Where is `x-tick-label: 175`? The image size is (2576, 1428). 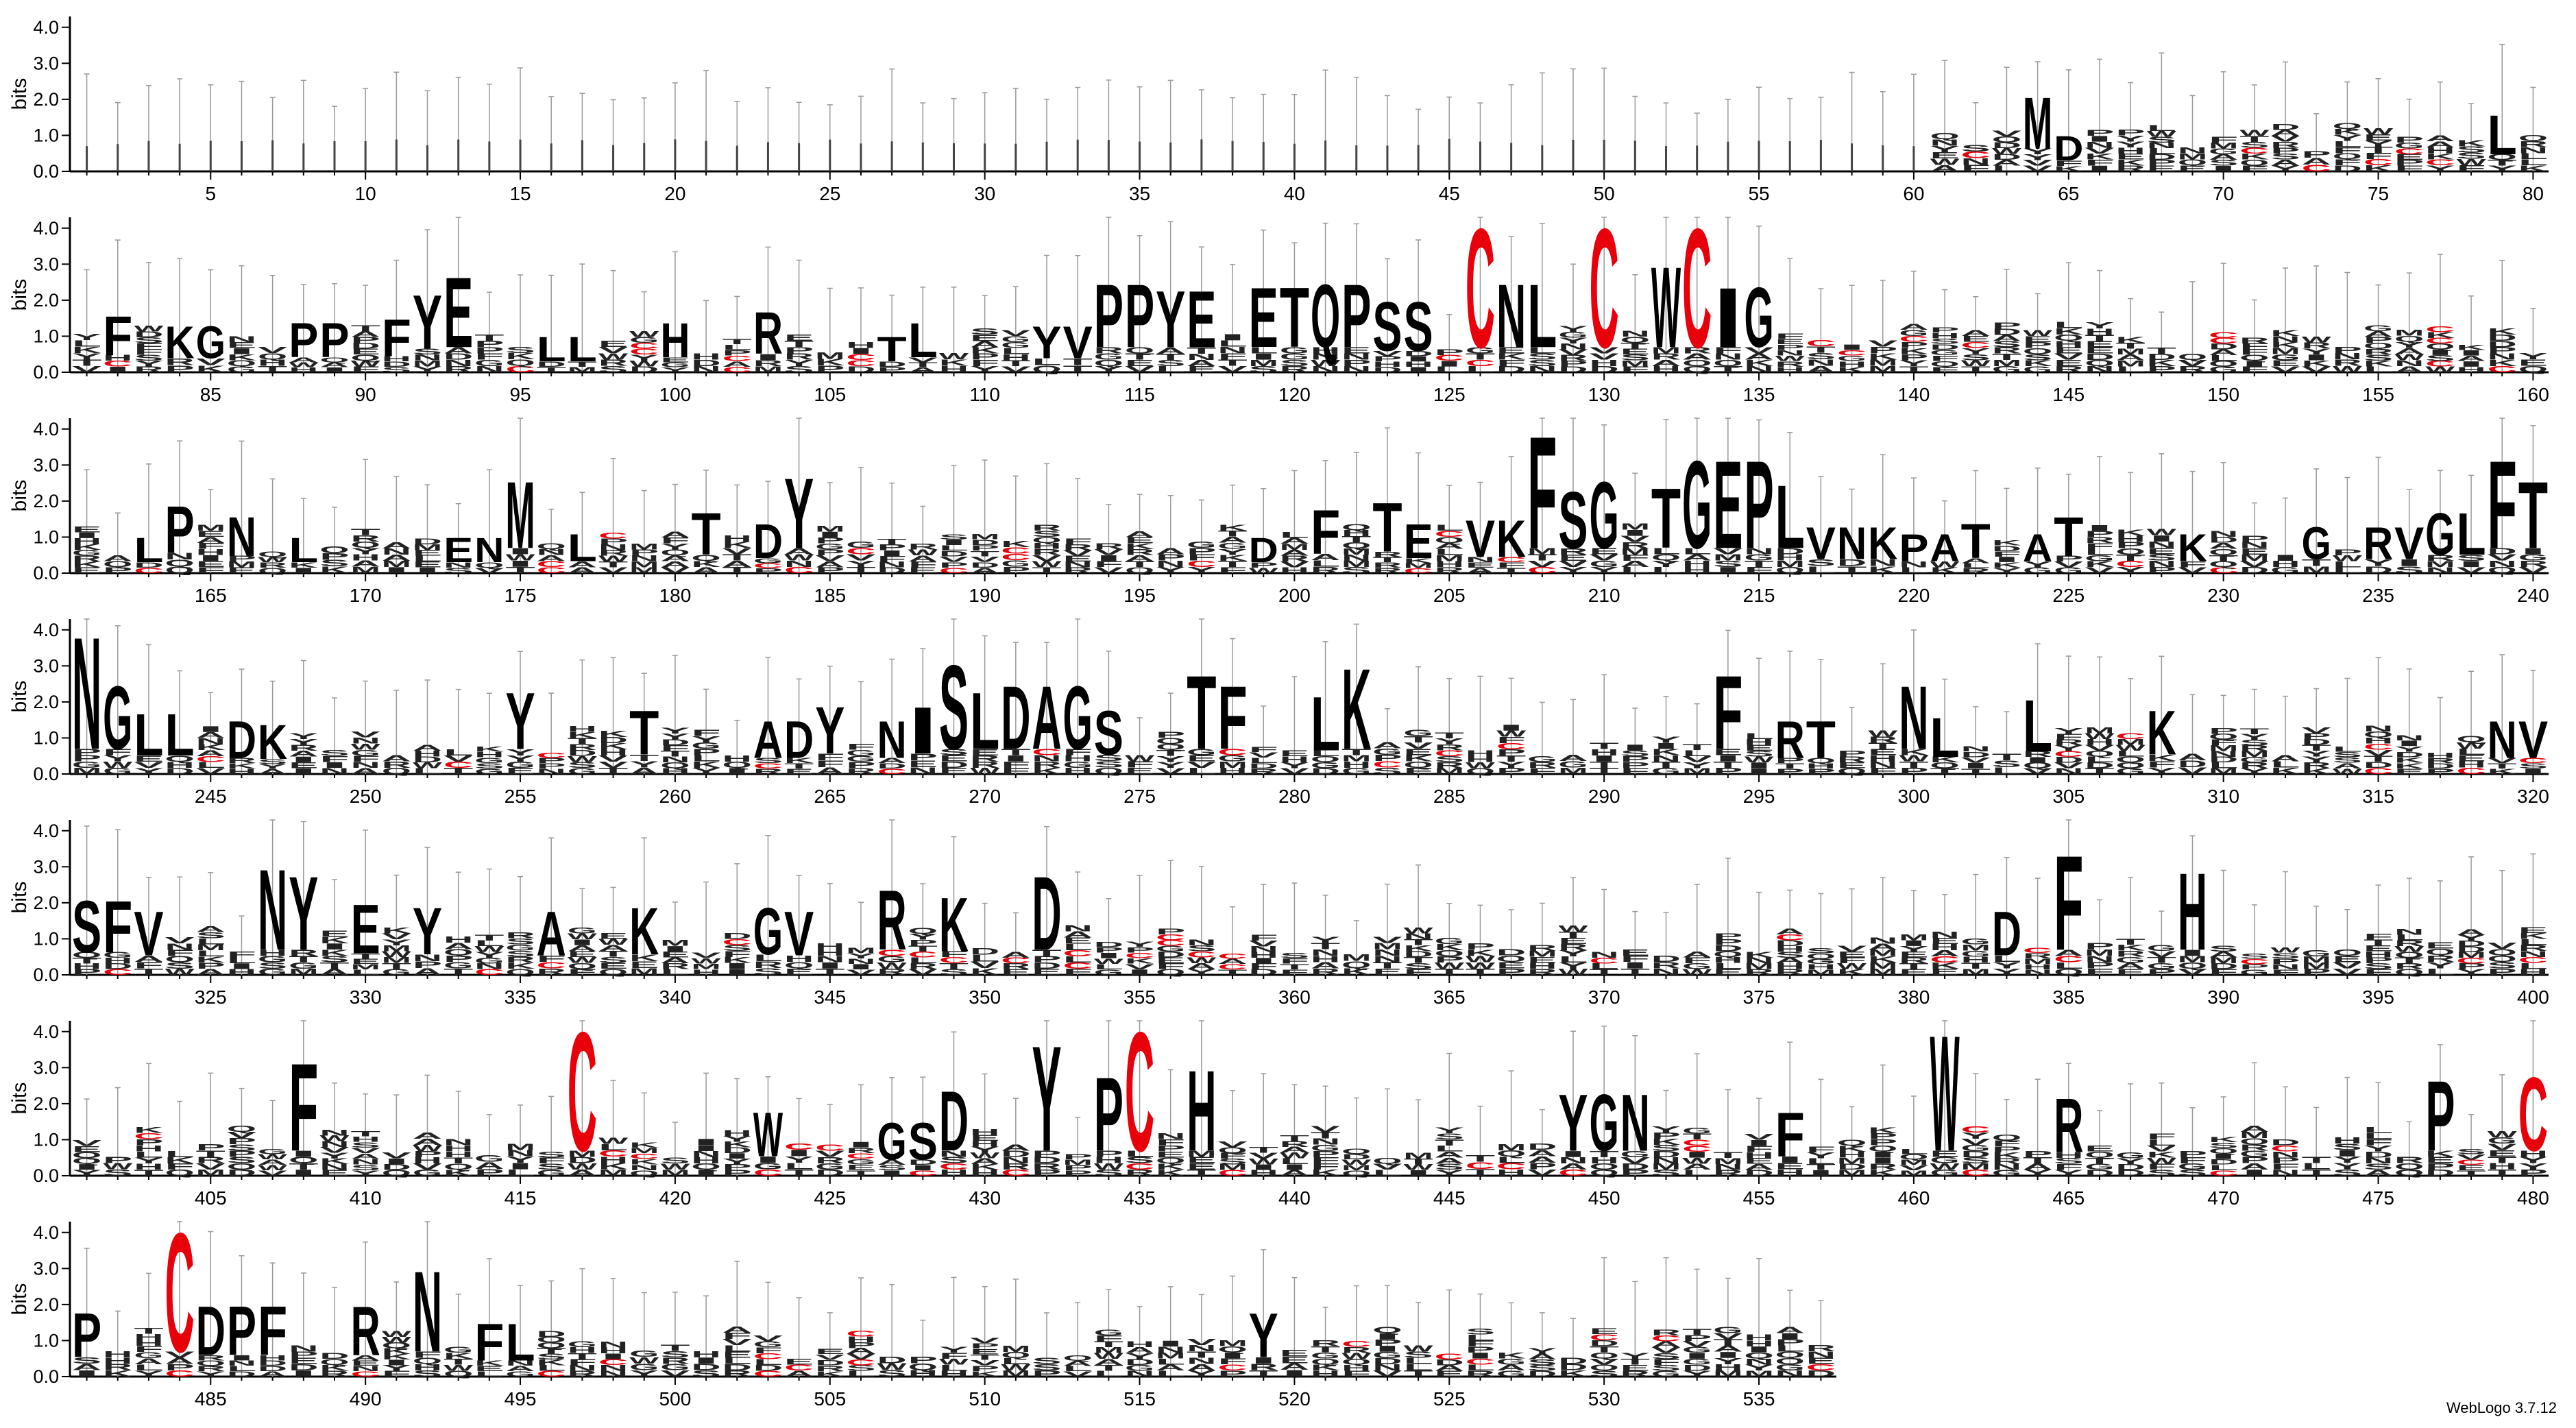
x-tick-label: 175 is located at coordinates (521, 595).